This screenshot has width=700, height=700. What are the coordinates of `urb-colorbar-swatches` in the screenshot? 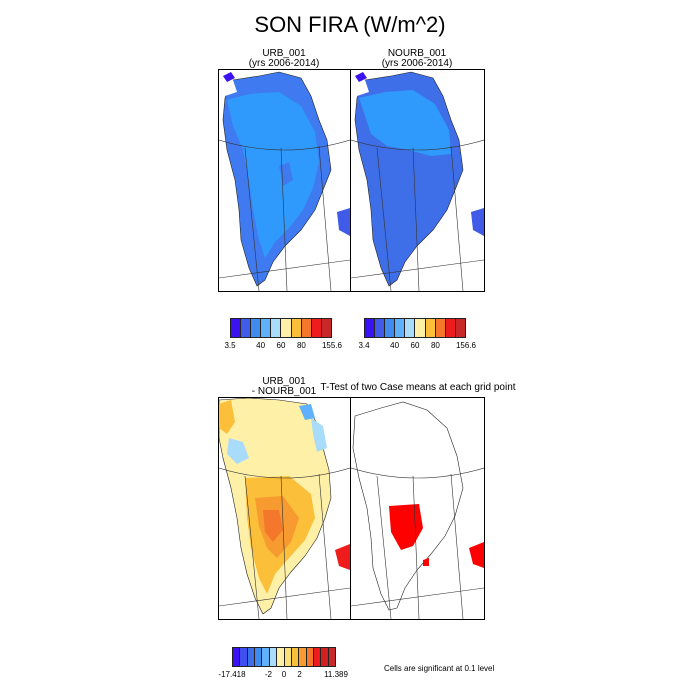 It's located at (281, 328).